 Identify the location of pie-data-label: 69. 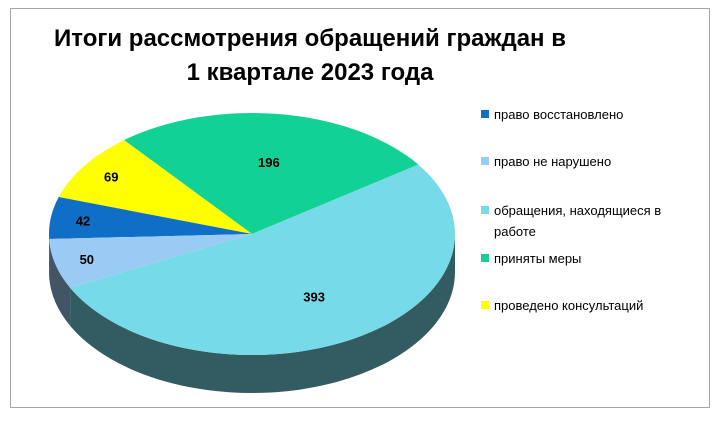
(111, 177).